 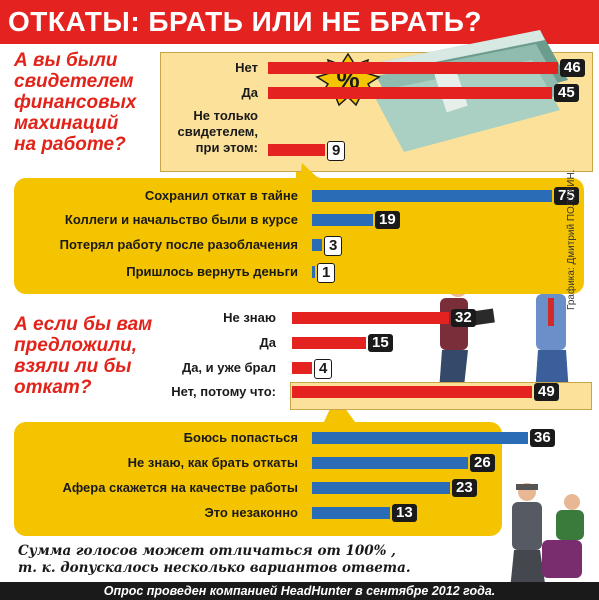 What do you see at coordinates (181, 219) in the screenshot?
I see `chart2-label: Коллеги и начальство были в курсе` at bounding box center [181, 219].